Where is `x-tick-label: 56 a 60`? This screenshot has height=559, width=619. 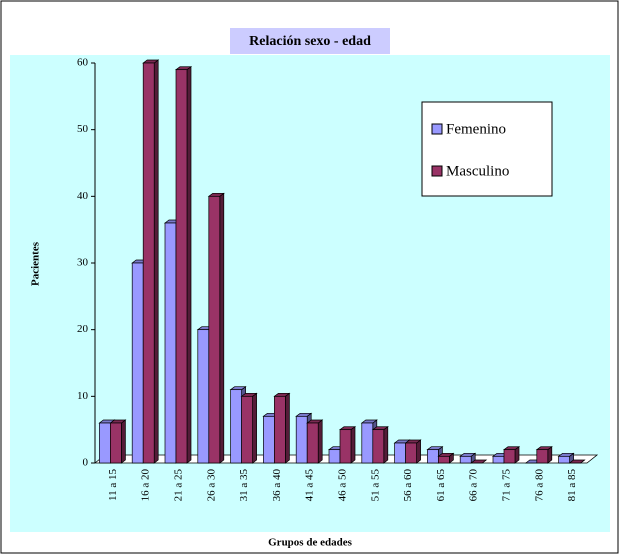 x-tick-label: 56 a 60 is located at coordinates (408, 485).